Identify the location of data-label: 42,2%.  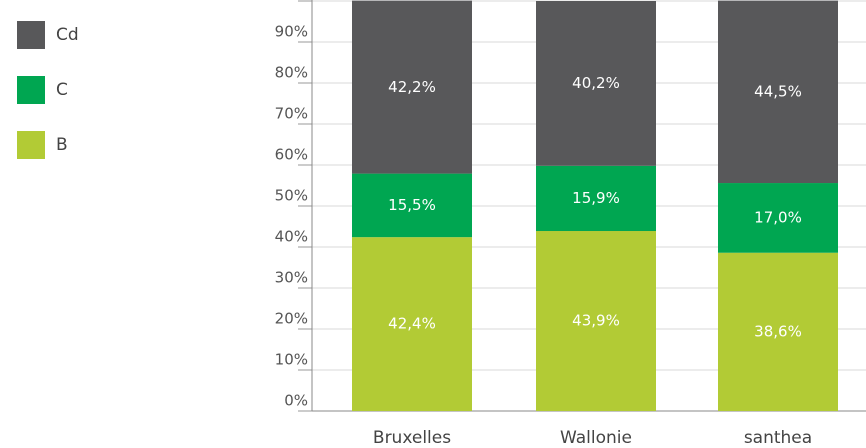
(412, 87).